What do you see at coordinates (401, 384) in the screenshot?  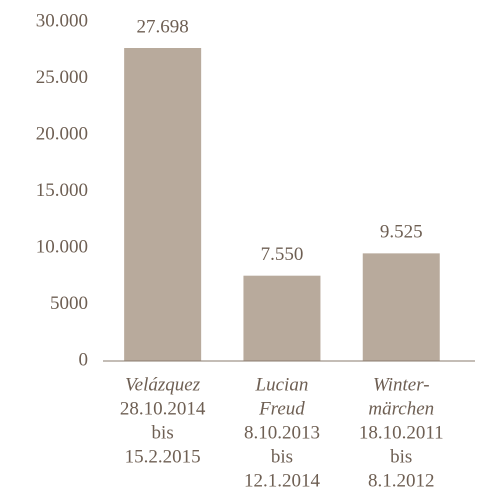 I see `category-label: Winter-` at bounding box center [401, 384].